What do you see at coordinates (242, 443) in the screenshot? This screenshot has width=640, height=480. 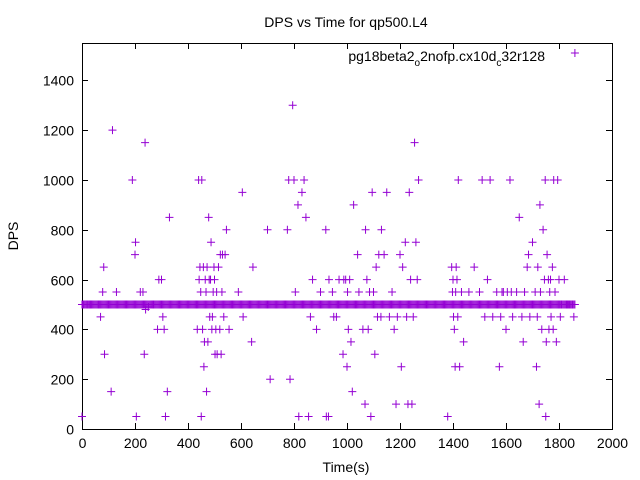 I see `x-tick-label: 600` at bounding box center [242, 443].